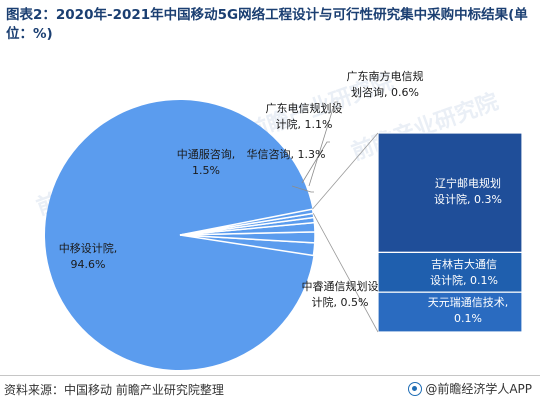 The width and height of the screenshot is (540, 413). What do you see at coordinates (345, 171) in the screenshot?
I see `connector-line-top` at bounding box center [345, 171].